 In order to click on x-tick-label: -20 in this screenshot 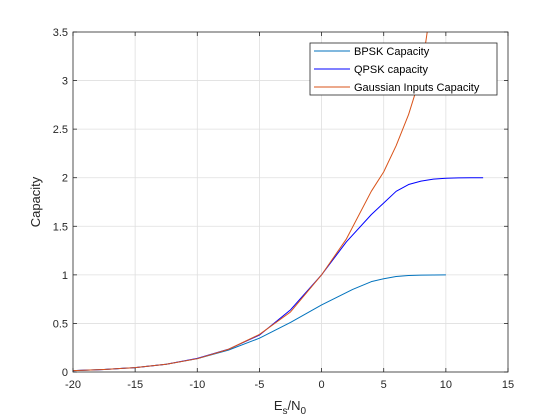, I will do `click(73, 385)`.